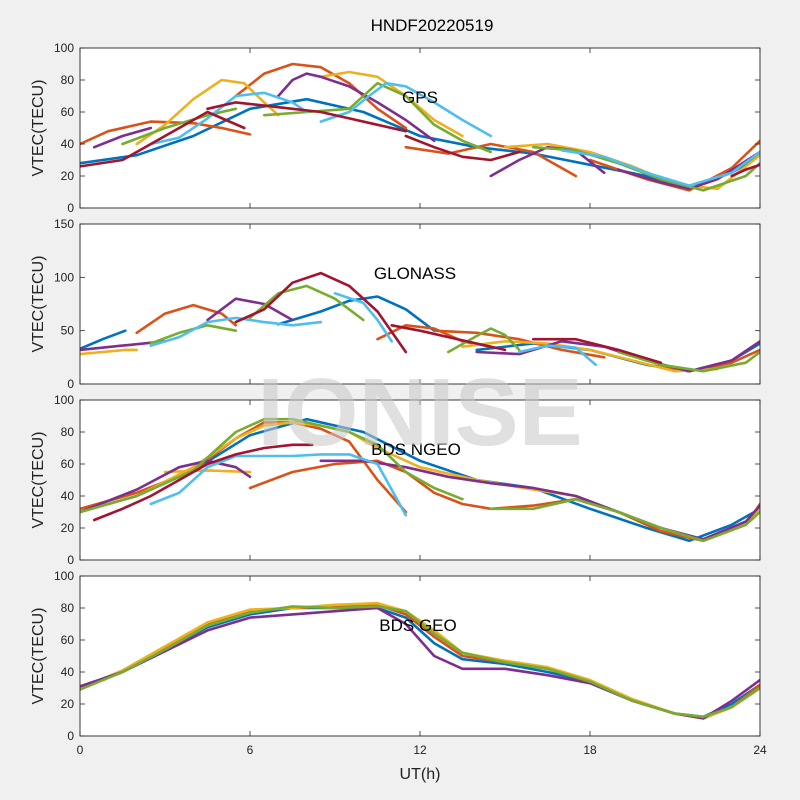 This screenshot has width=800, height=800. I want to click on panel-label: BDS NGEO, so click(416, 449).